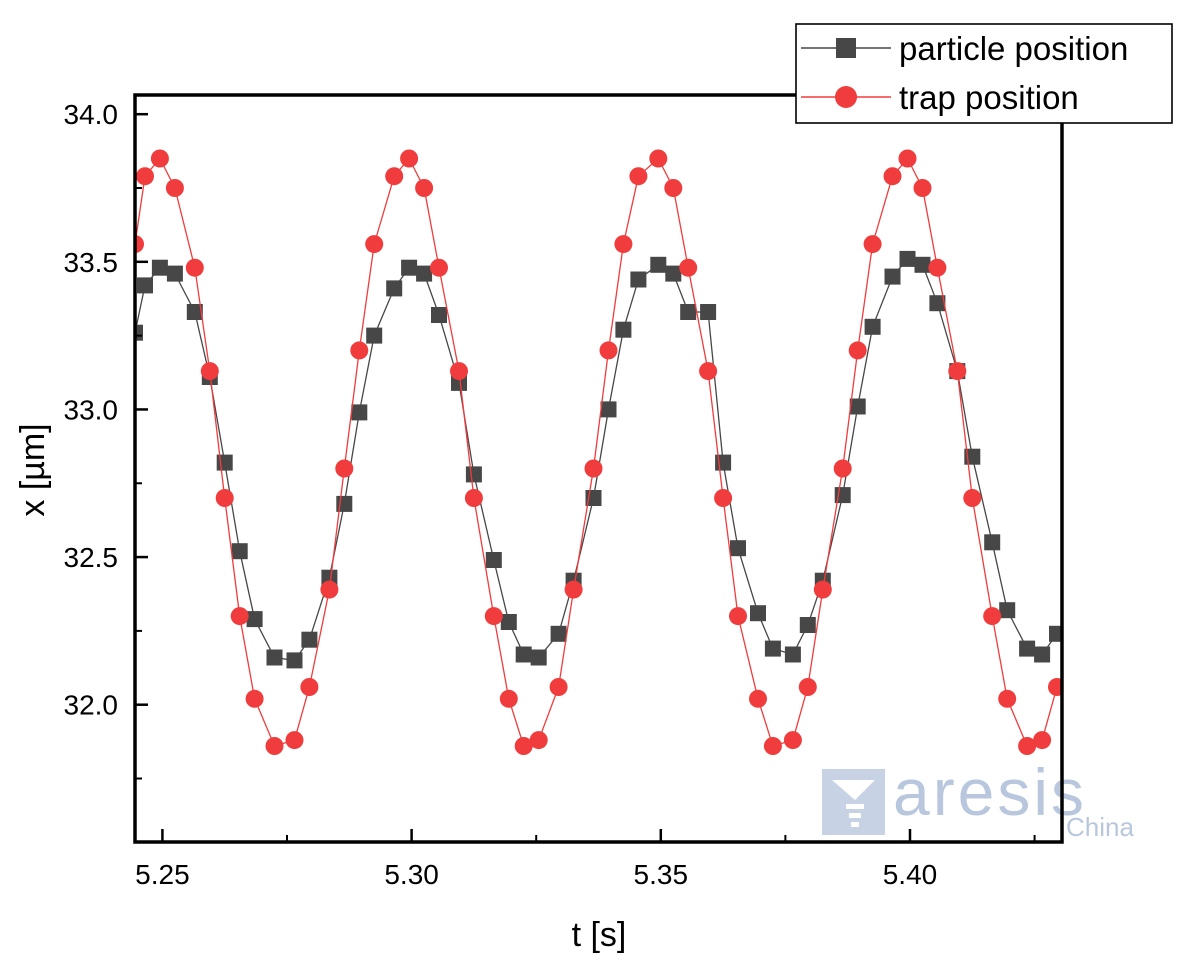 Image resolution: width=1184 pixels, height=964 pixels. What do you see at coordinates (853, 802) in the screenshot?
I see `watermark-icon` at bounding box center [853, 802].